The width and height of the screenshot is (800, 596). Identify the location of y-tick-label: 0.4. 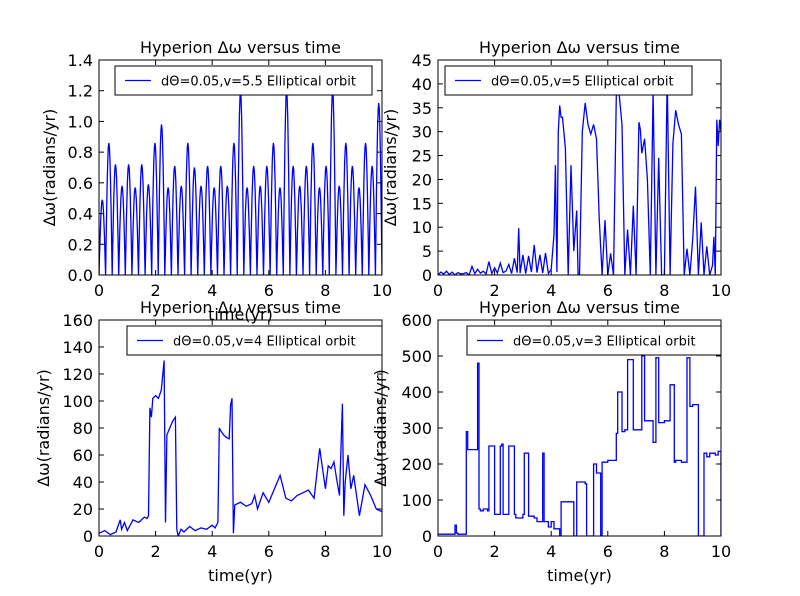
(80, 214).